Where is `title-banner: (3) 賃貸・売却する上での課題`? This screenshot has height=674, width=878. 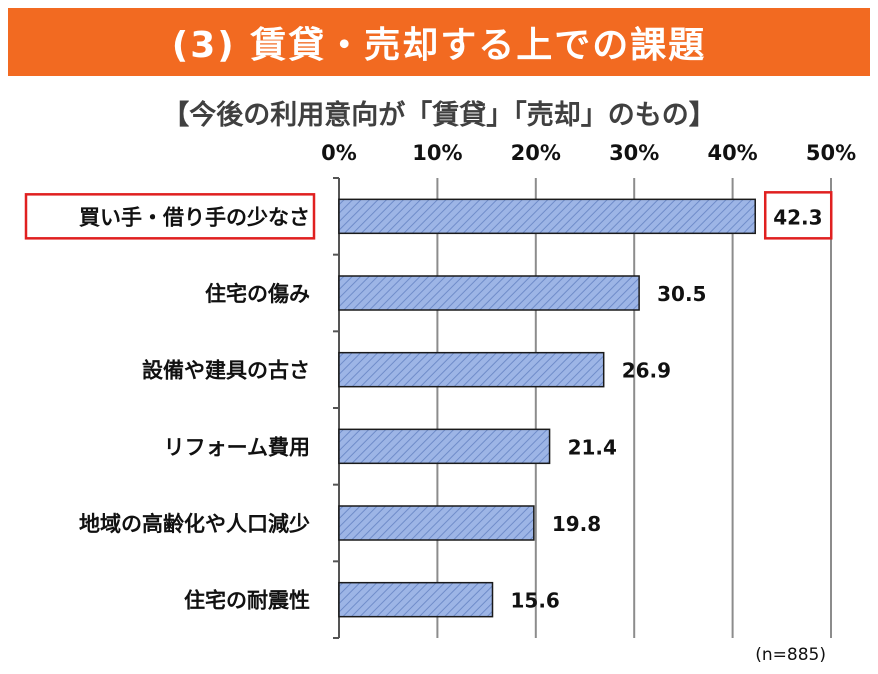
title-banner: (3) 賃貸・売却する上での課題 is located at coordinates (439, 42).